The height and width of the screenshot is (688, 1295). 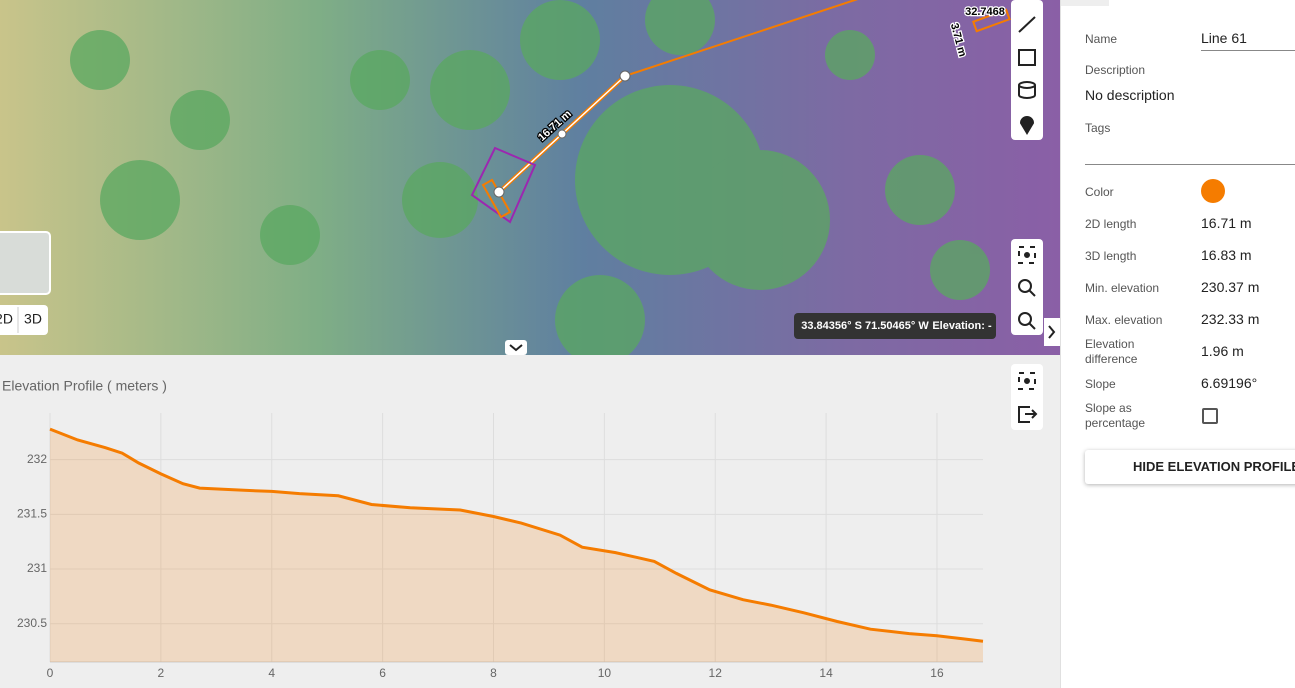 What do you see at coordinates (1229, 383) in the screenshot?
I see `field-value: 6.69196°` at bounding box center [1229, 383].